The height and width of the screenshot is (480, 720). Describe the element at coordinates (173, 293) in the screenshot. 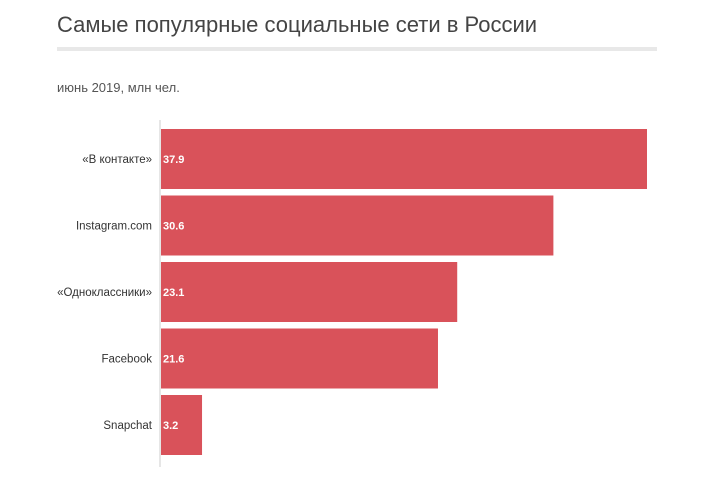

I see `value-label-2: 23.1` at that location.